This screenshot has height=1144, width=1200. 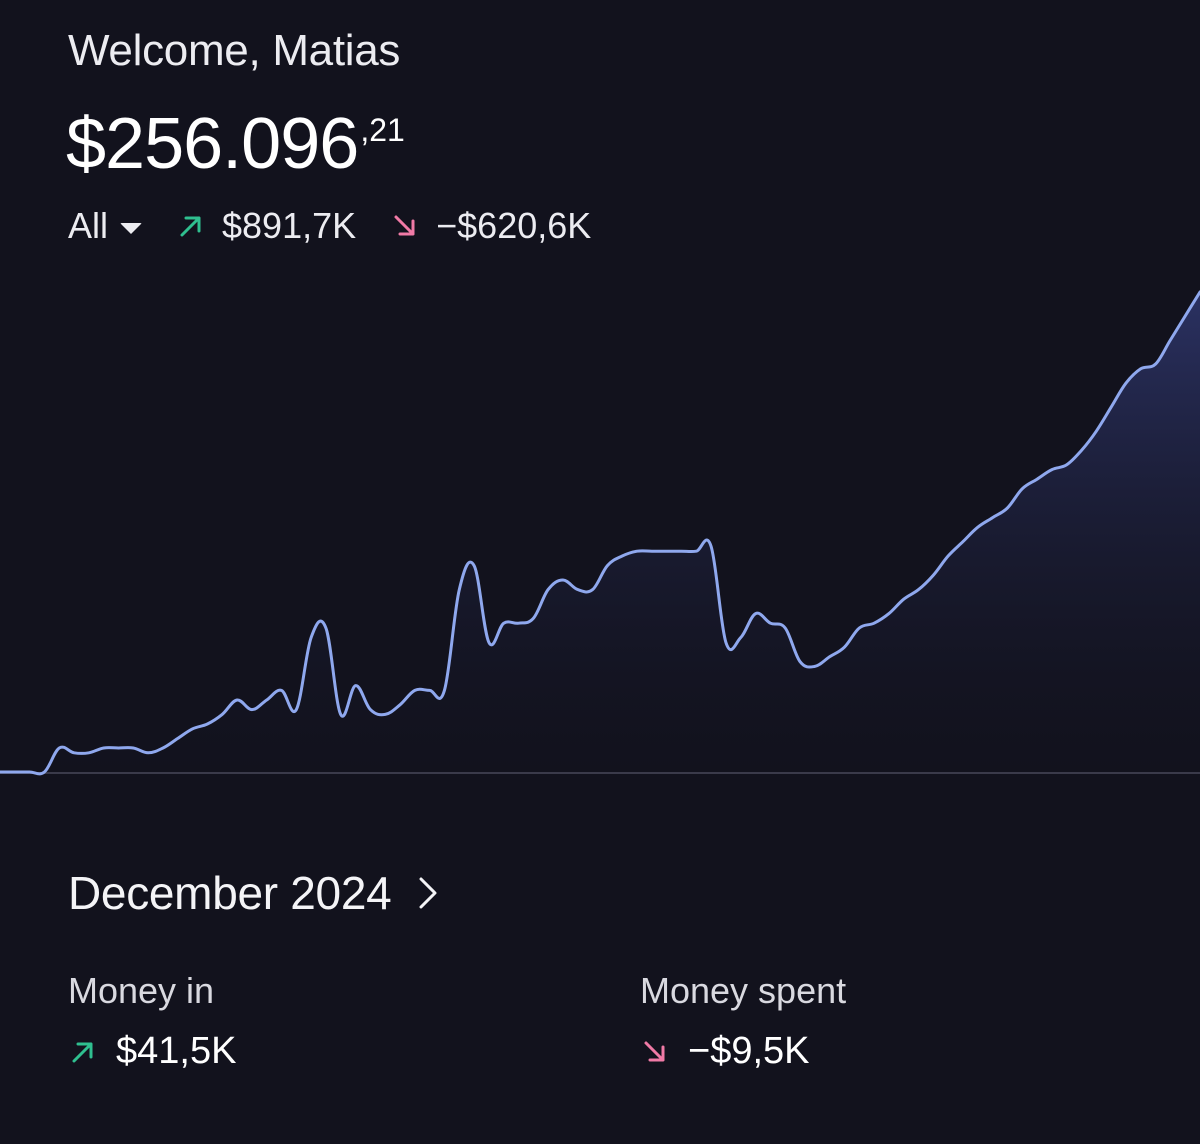 What do you see at coordinates (152, 1021) in the screenshot?
I see `money-in-block: Money in $41,5K` at bounding box center [152, 1021].